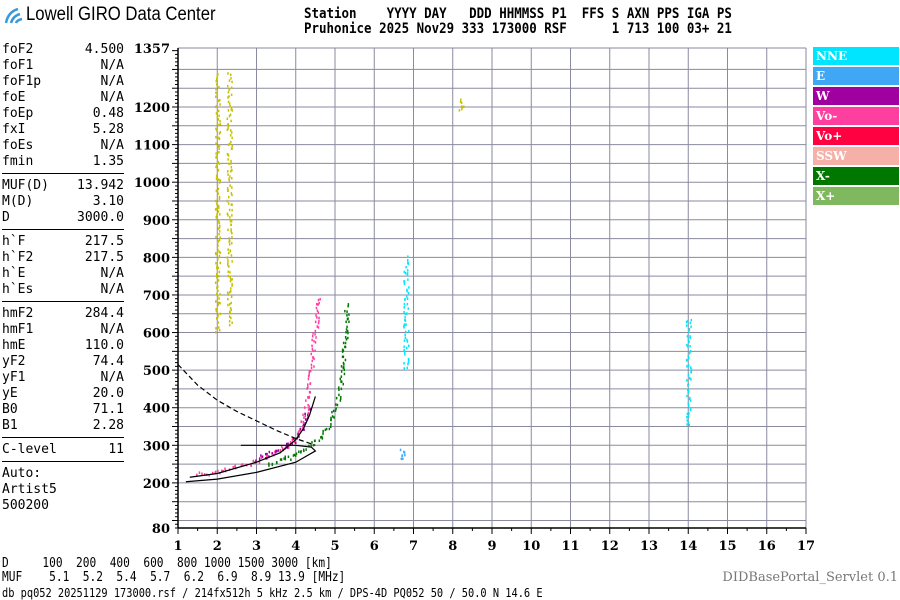 This screenshot has width=900, height=600. I want to click on param-value: 284.4, so click(104, 313).